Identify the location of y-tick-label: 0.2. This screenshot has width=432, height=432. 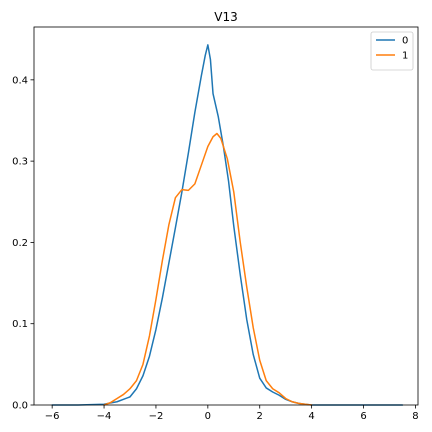
(20, 243).